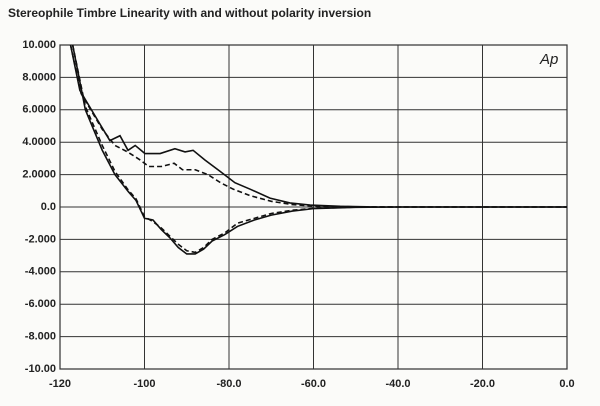  What do you see at coordinates (228, 384) in the screenshot?
I see `x-tick-label: -80.0` at bounding box center [228, 384].